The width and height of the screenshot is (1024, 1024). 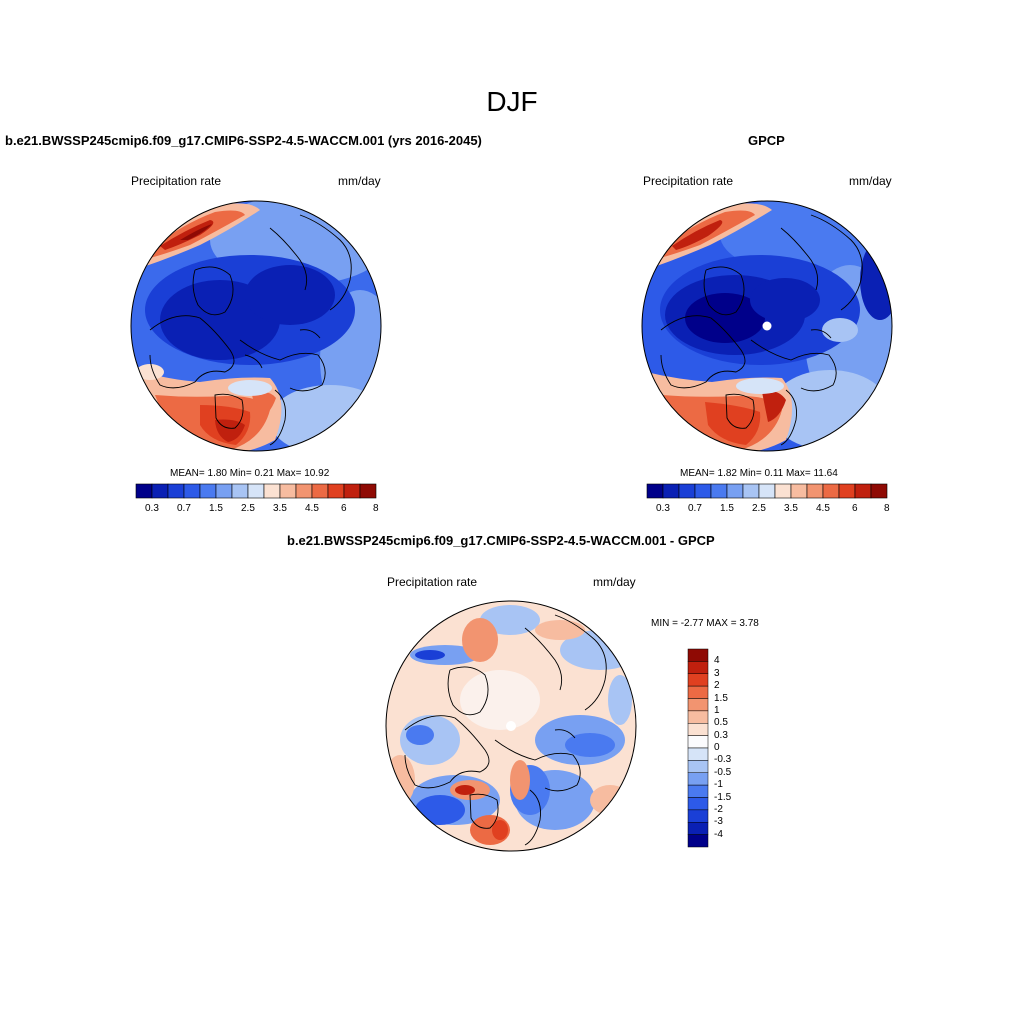 What do you see at coordinates (176, 181) in the screenshot?
I see `model-variable-label: Precipitation rate` at bounding box center [176, 181].